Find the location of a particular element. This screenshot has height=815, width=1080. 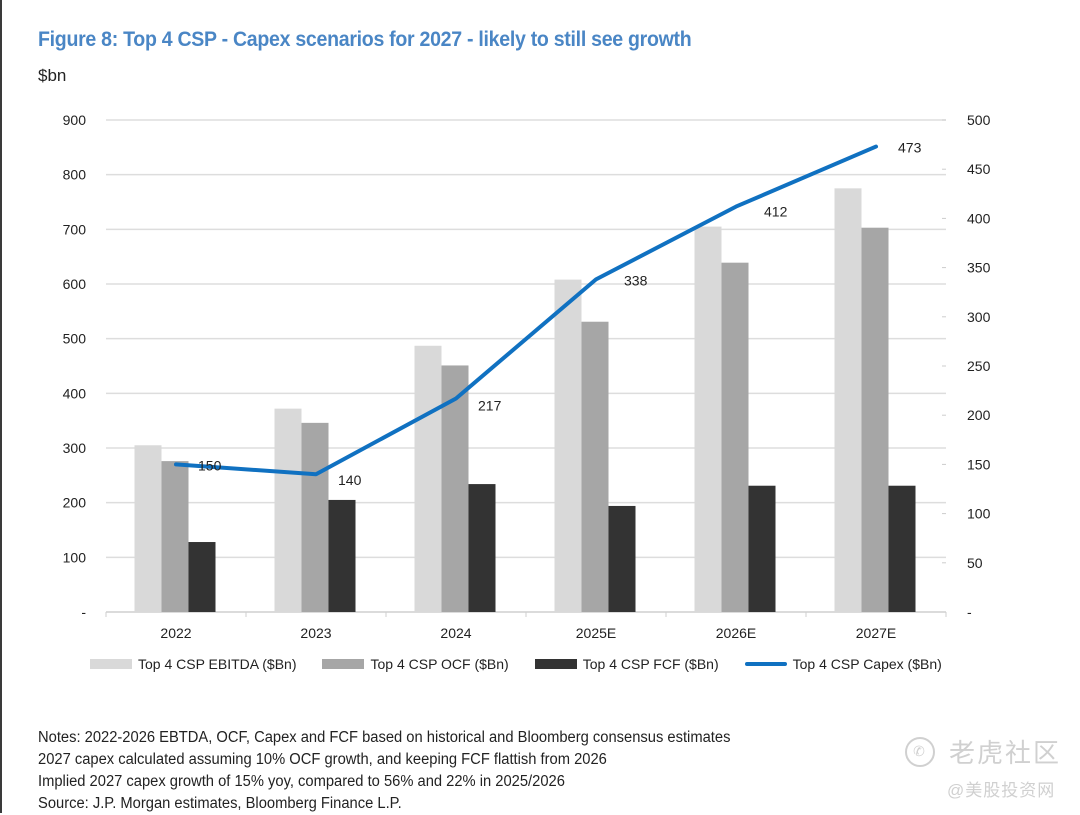

capex-data-label: 473 is located at coordinates (910, 148).